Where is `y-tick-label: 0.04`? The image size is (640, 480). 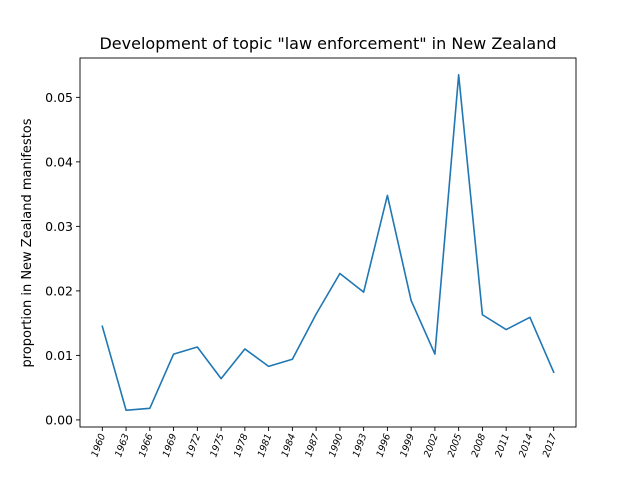 y-tick-label: 0.04 is located at coordinates (59, 161).